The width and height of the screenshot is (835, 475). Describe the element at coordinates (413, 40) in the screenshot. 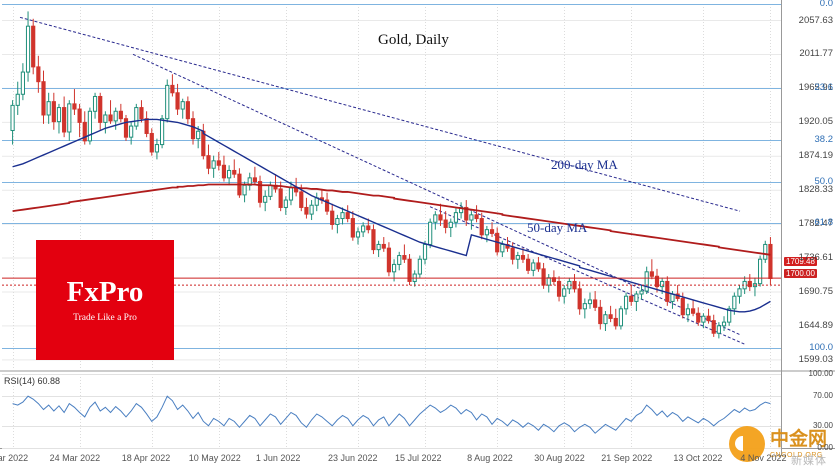

I see `chart-title: Gold, Daily` at that location.